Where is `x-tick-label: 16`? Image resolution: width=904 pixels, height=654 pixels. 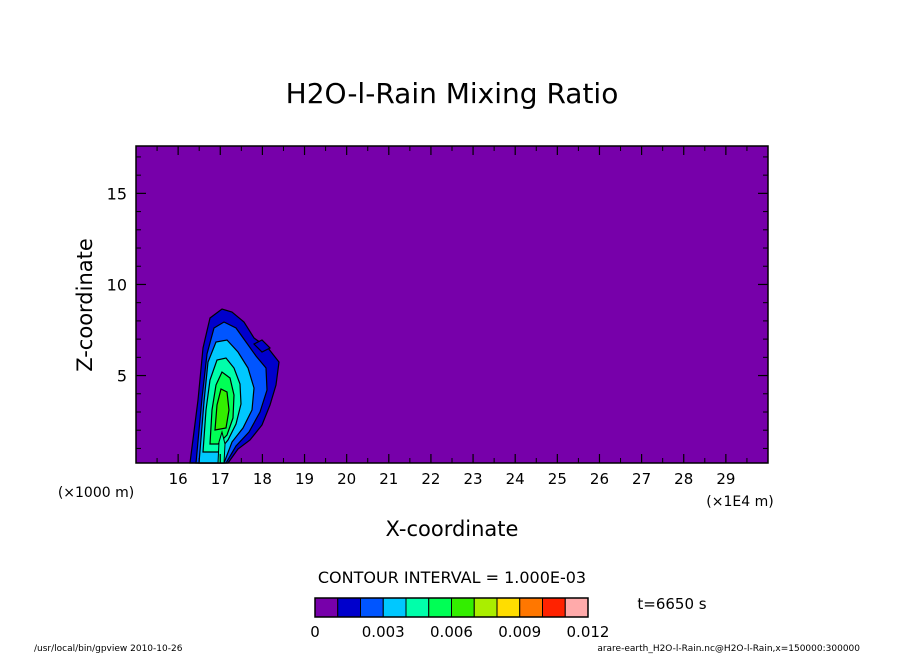
x-tick-label: 16 is located at coordinates (178, 479).